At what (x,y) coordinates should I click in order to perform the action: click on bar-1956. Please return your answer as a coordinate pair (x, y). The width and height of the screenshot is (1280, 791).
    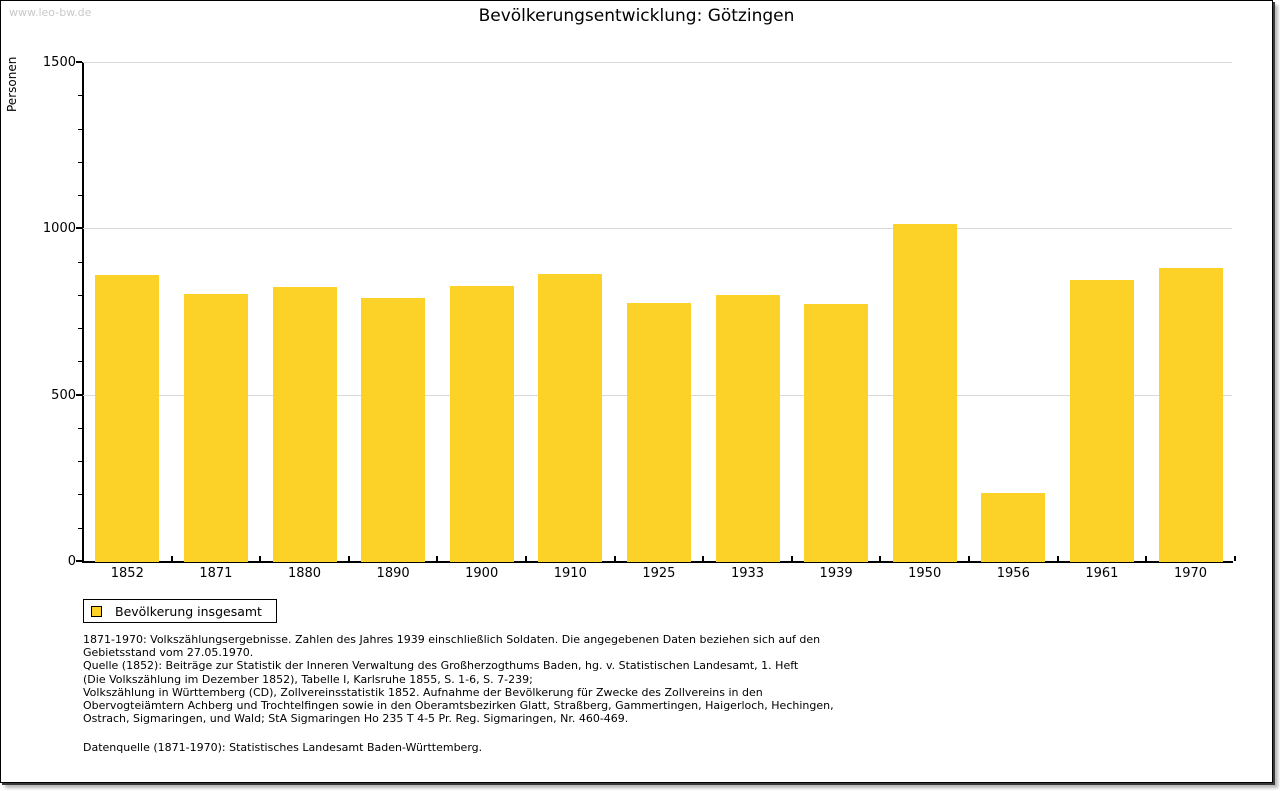
    Looking at the image, I should click on (1013, 527).